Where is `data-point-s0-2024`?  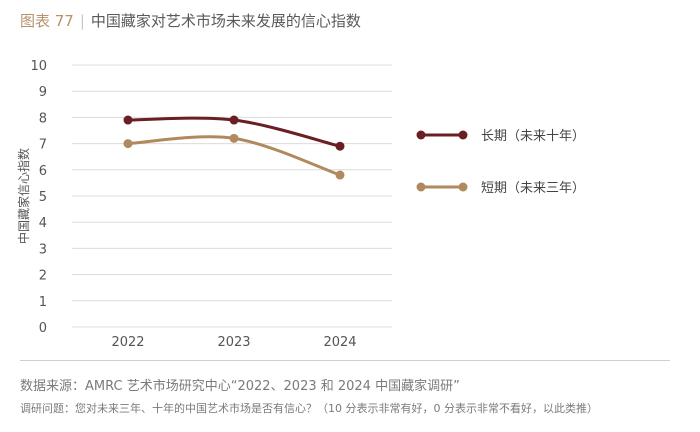
data-point-s0-2024 is located at coordinates (340, 146).